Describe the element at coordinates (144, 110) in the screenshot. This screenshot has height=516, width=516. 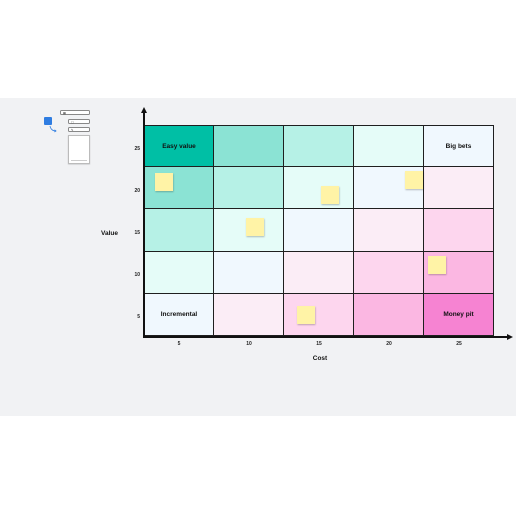
I see `y-axis-arrow-icon` at that location.